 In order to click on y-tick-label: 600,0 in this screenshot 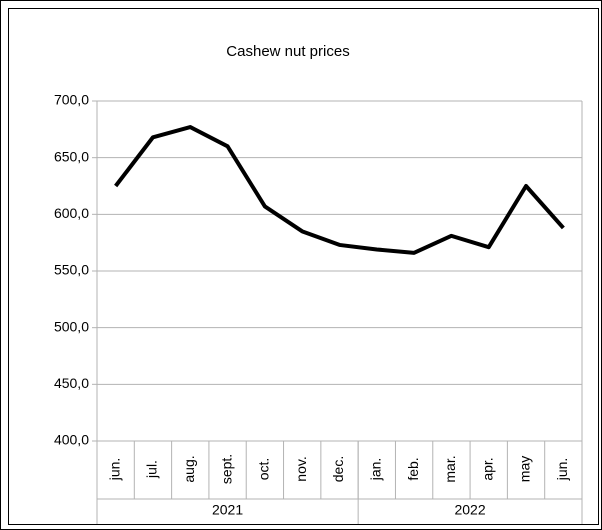, I will do `click(71, 213)`.